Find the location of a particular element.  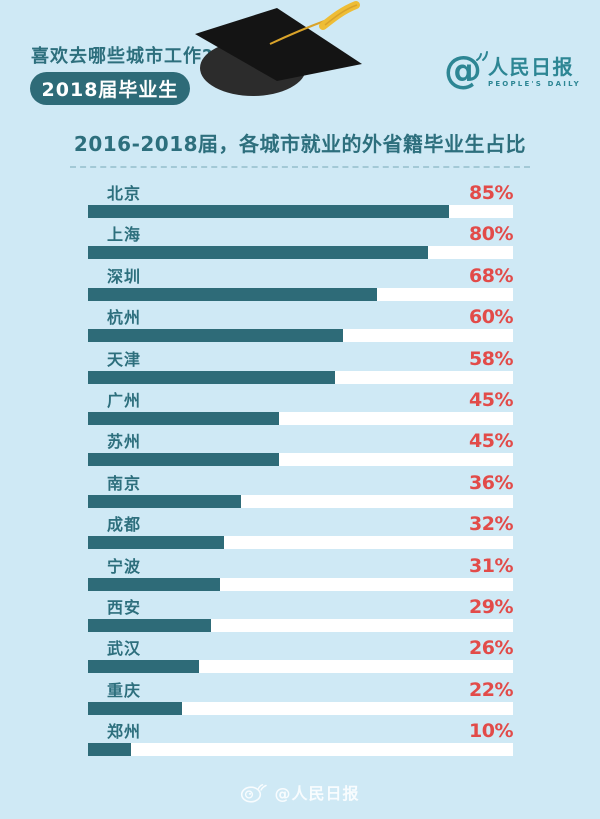

graduation-cap-icon is located at coordinates (275, 55).